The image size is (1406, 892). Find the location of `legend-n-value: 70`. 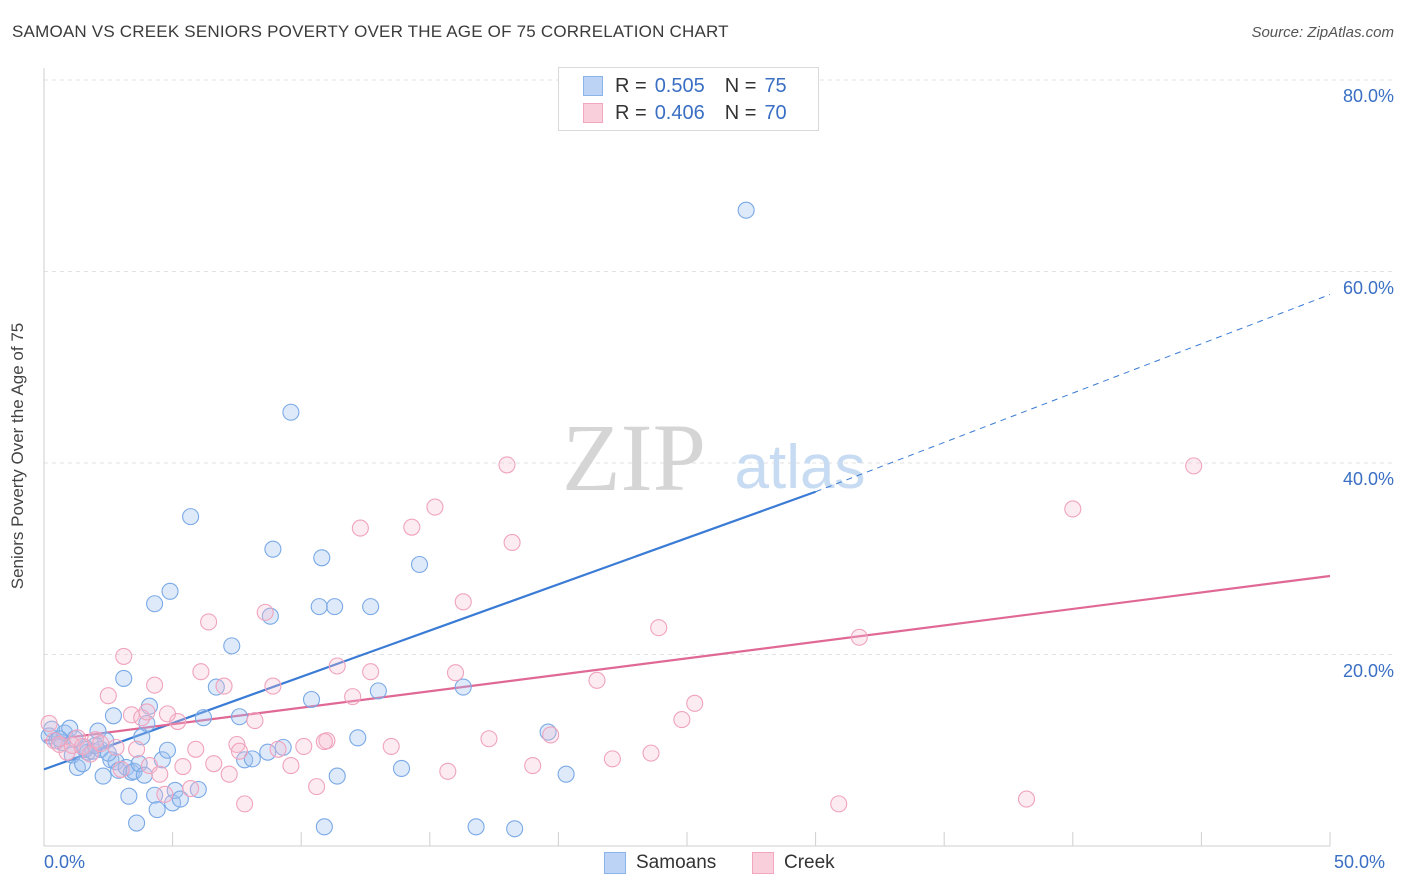

legend-n-value: 70 is located at coordinates (775, 112).